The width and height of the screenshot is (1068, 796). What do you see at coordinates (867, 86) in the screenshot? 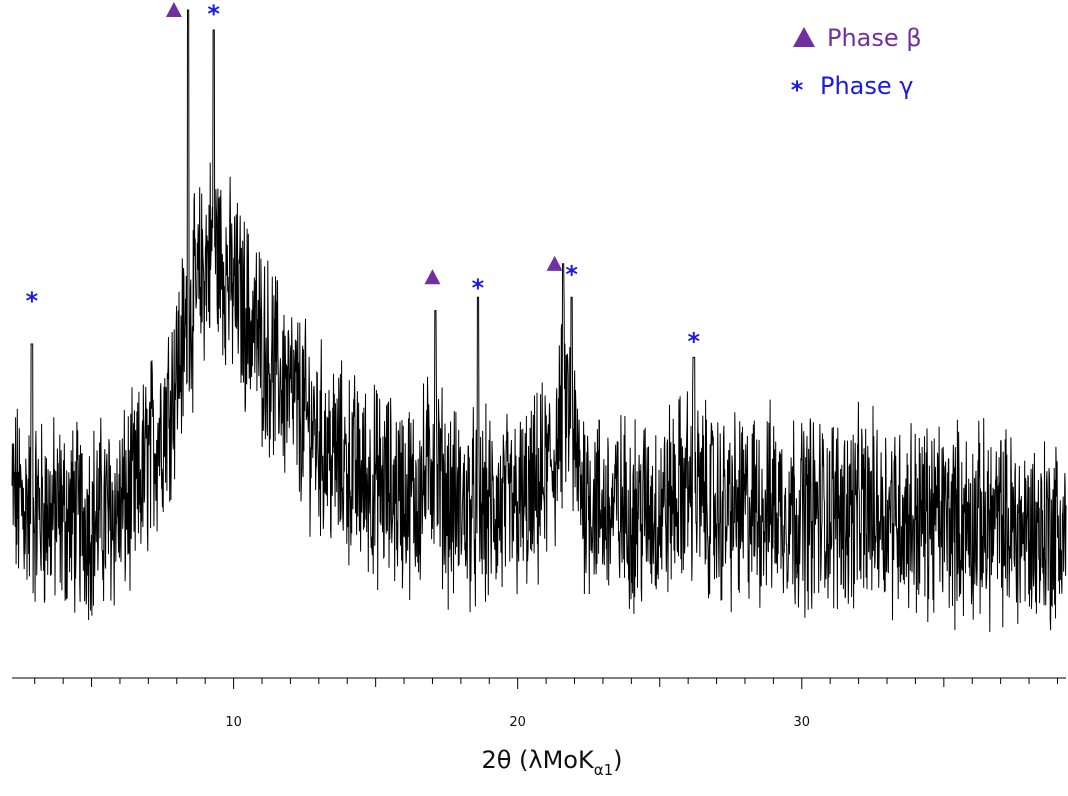
I see `legend-label-gamma: Phase γ` at bounding box center [867, 86].